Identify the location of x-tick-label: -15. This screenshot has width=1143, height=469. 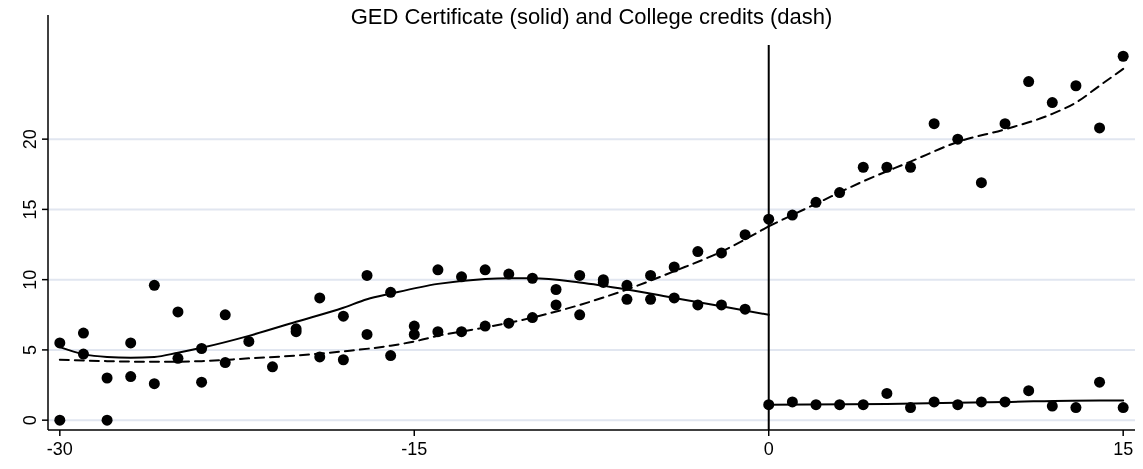
(414, 449).